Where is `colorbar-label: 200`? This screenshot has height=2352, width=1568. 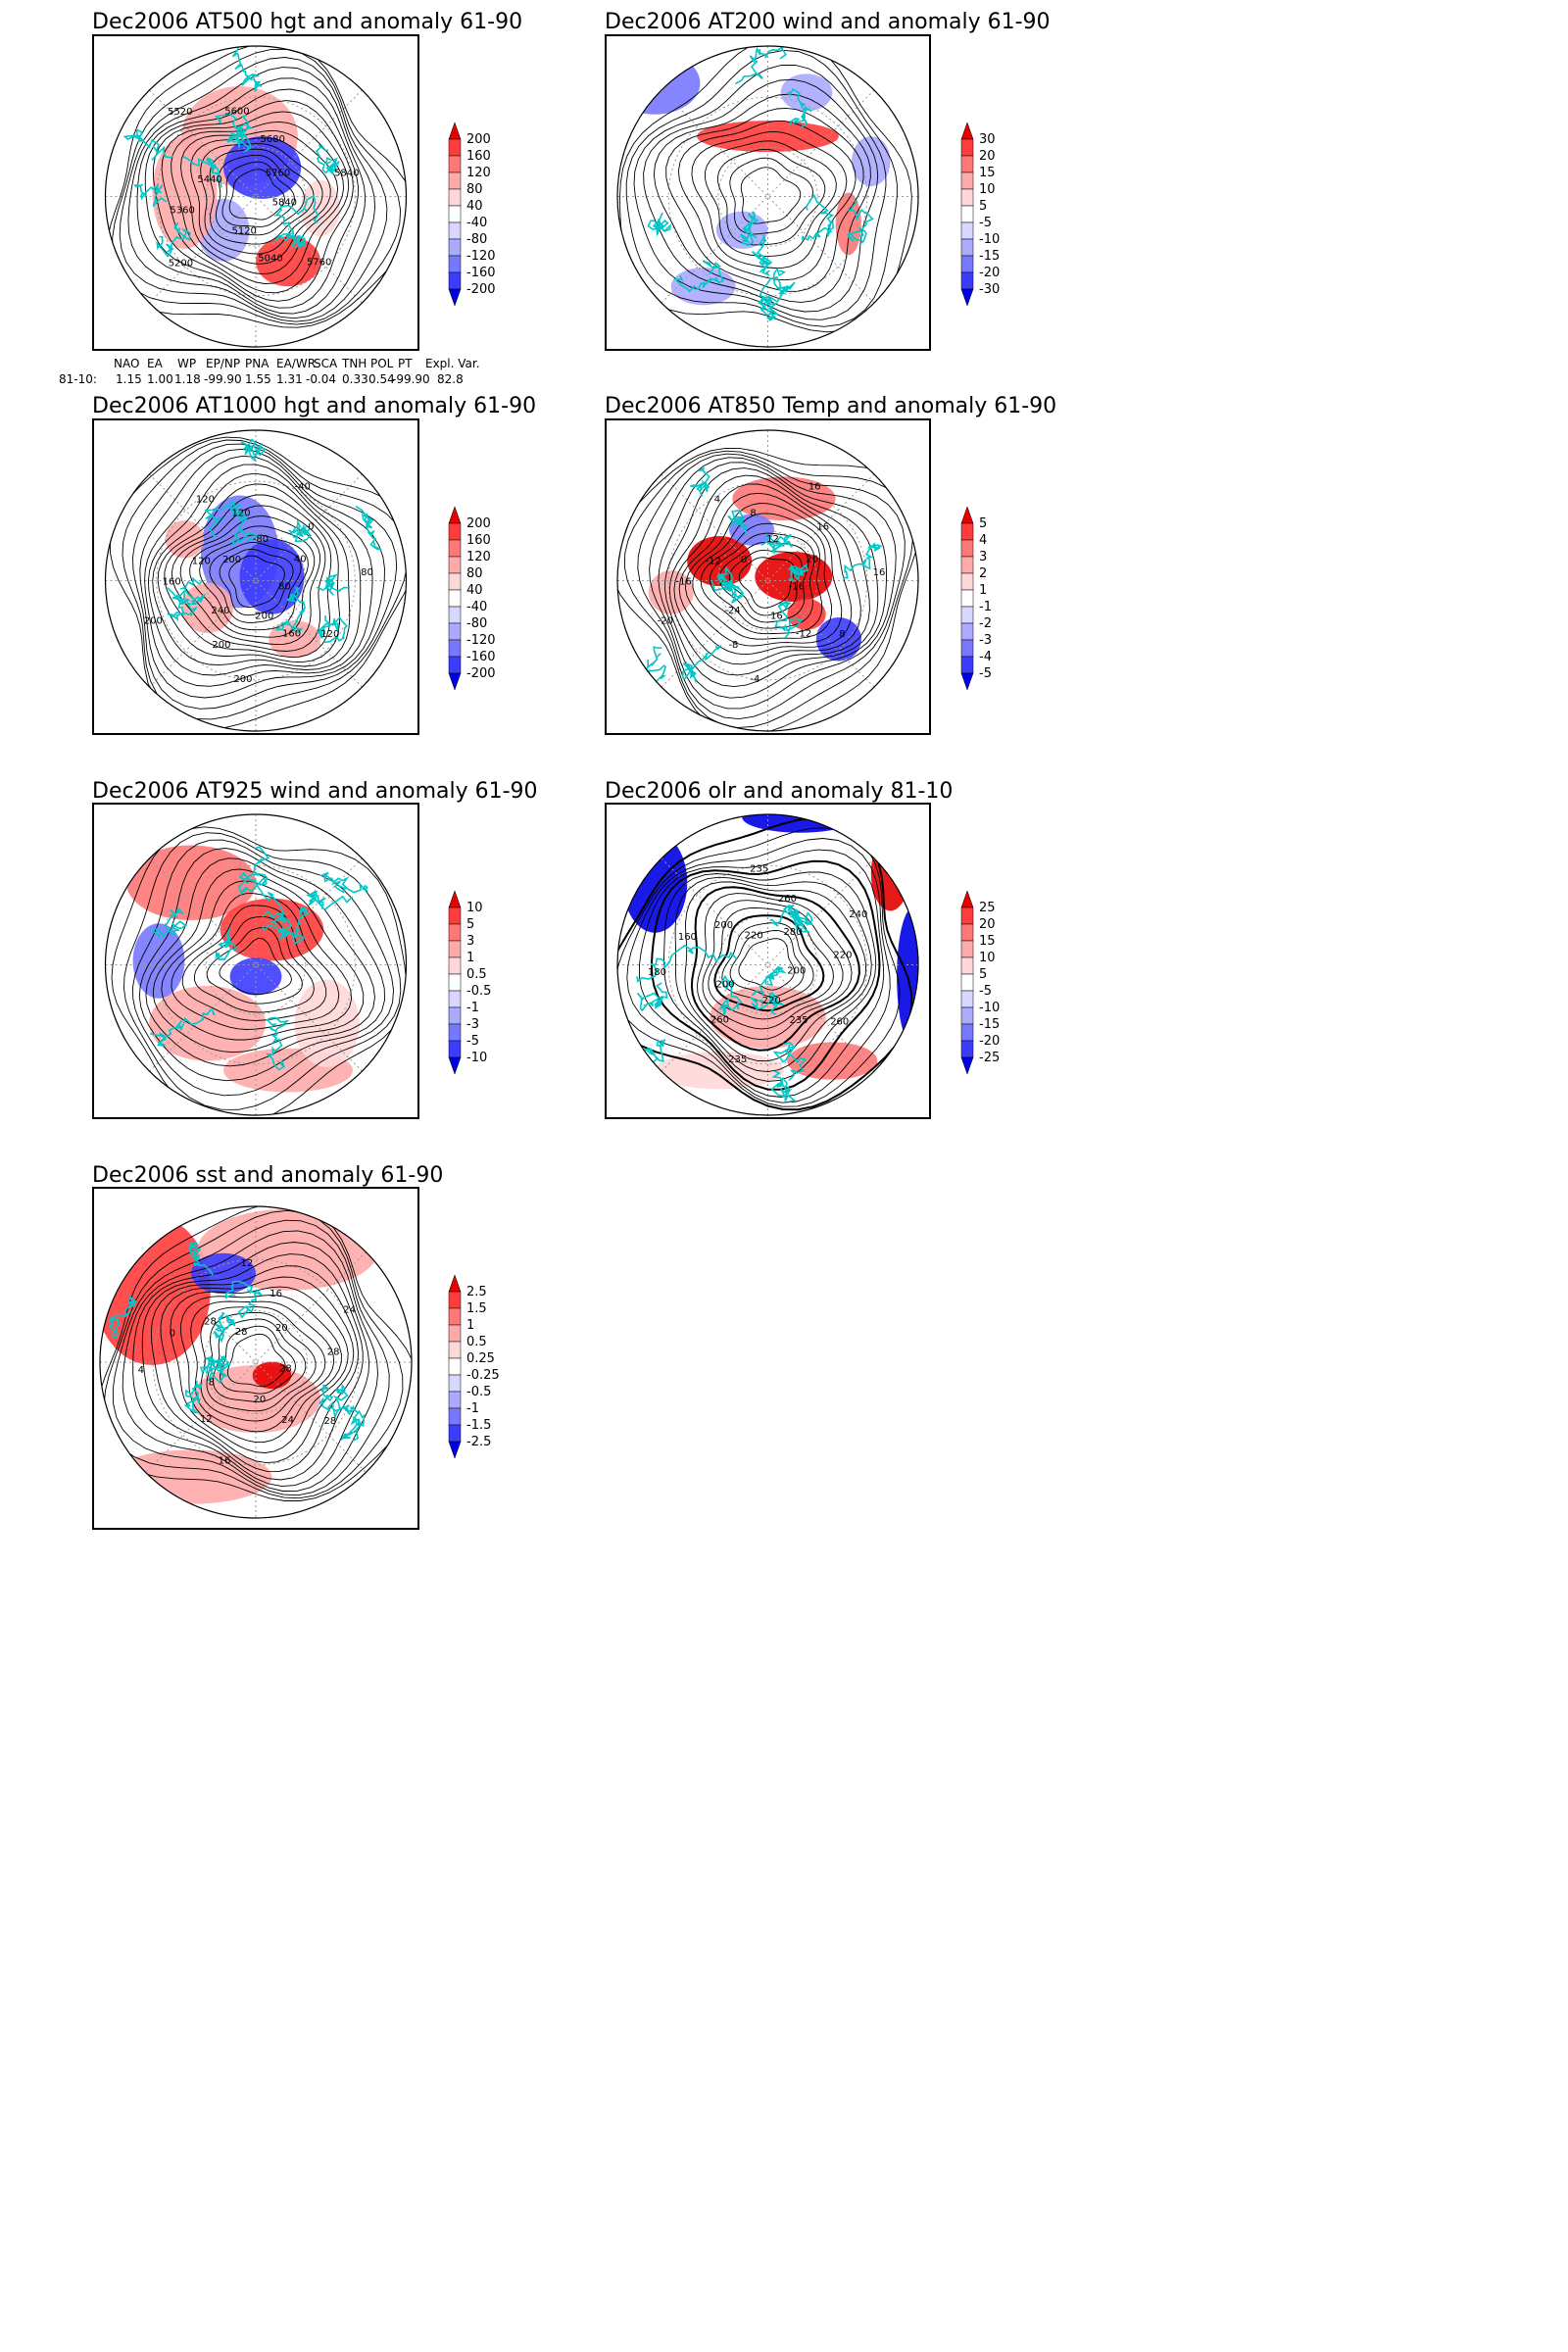
colorbar-label: 200 is located at coordinates (478, 139).